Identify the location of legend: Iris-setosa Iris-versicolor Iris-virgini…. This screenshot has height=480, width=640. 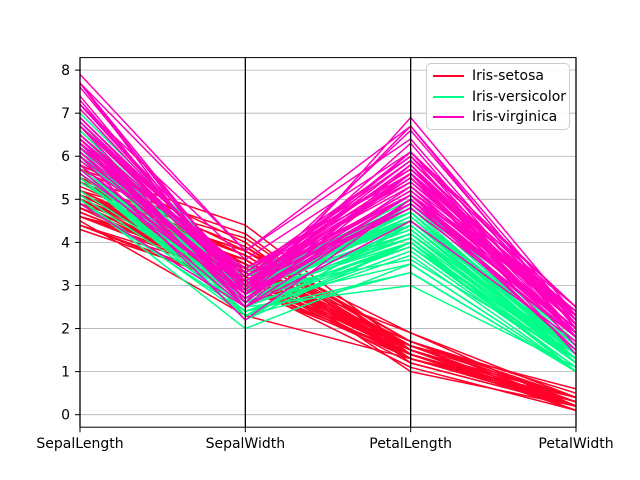
(498, 96).